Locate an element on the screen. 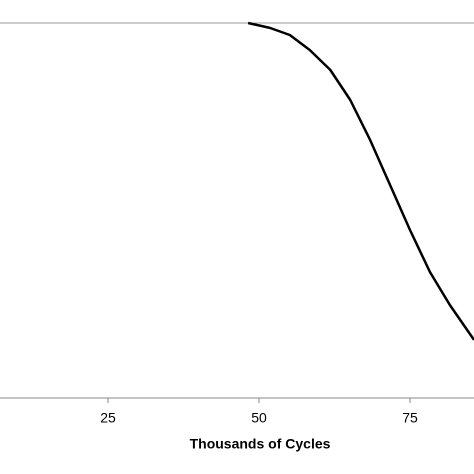  x-axis-label: Thousands of Cycles is located at coordinates (260, 444).